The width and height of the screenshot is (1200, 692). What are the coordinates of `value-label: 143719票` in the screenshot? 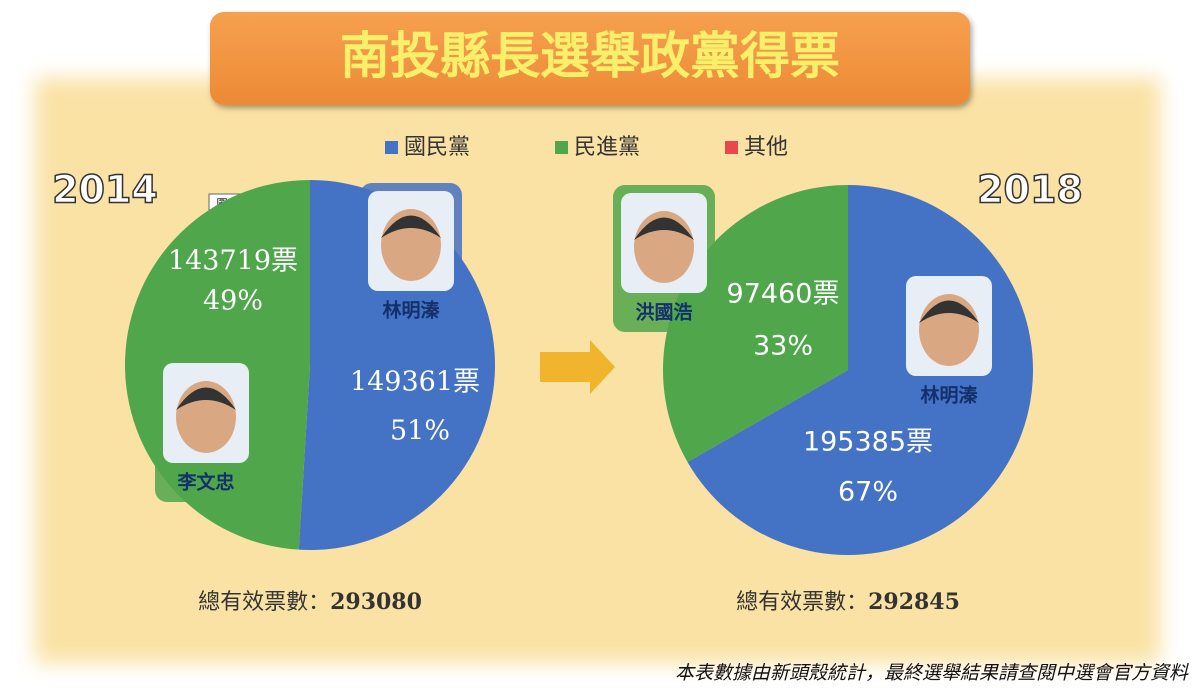 It's located at (233, 261).